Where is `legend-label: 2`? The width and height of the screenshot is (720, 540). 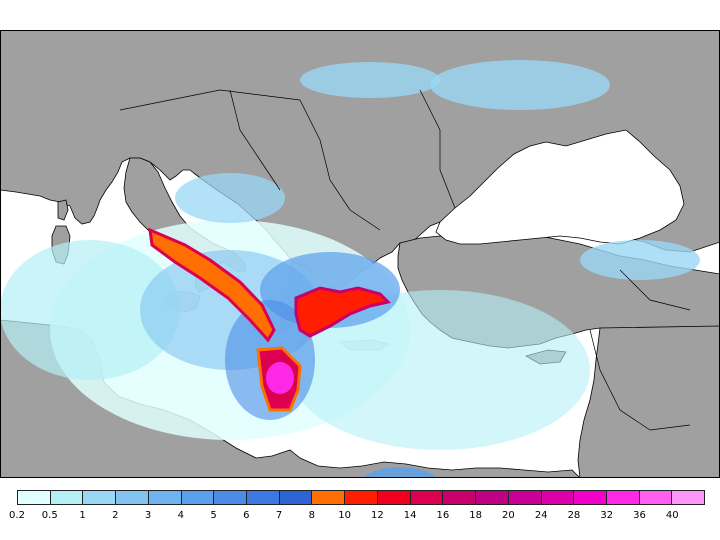
legend-label: 2 is located at coordinates (115, 515).